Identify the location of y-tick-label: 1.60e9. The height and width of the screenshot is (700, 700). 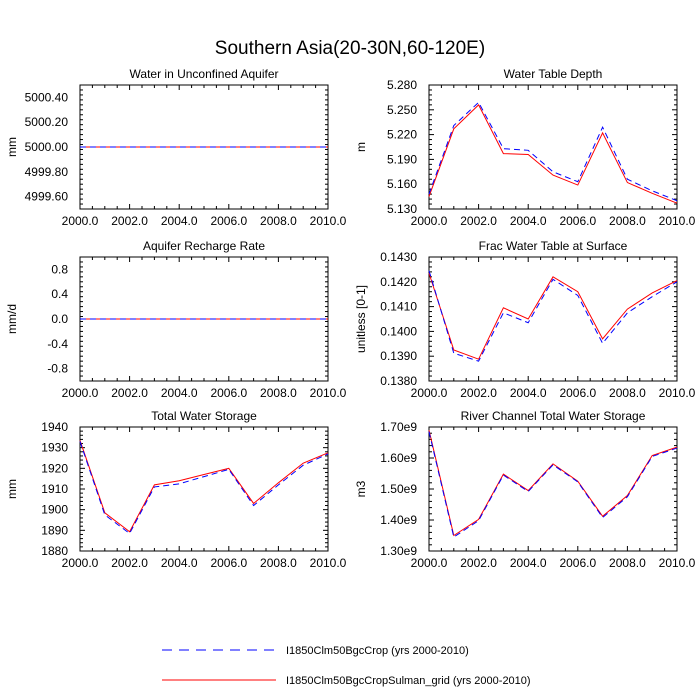
(398, 458).